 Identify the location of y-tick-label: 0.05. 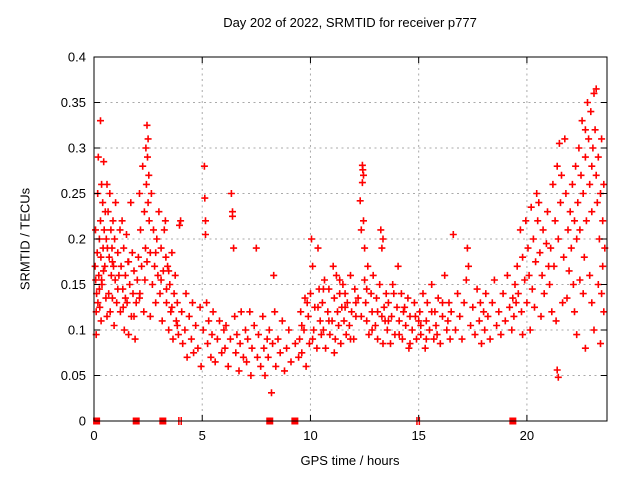
(73, 375).